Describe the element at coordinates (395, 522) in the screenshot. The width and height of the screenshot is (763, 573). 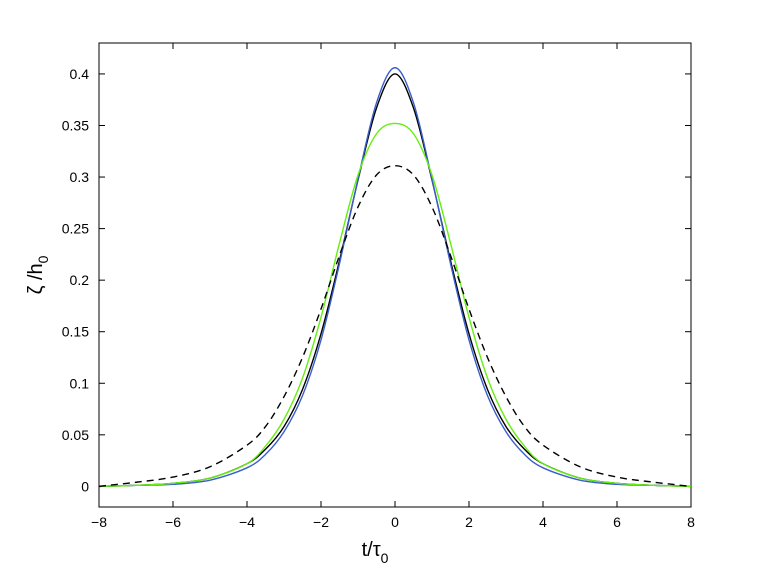
I see `x-tick-label: 0` at that location.